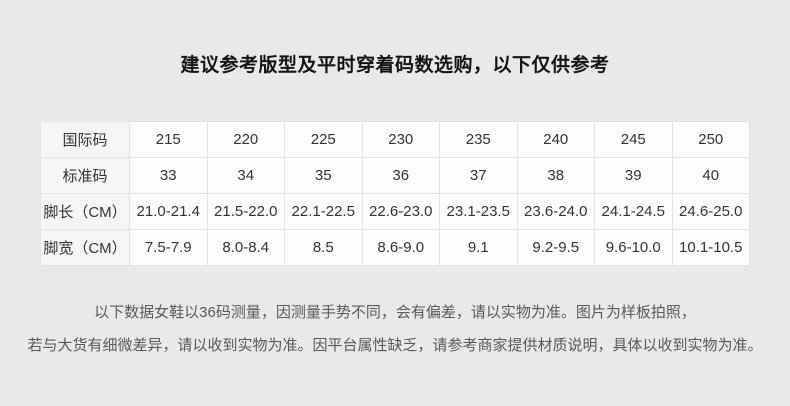 This screenshot has width=790, height=406. I want to click on table-cell: 230, so click(400, 139).